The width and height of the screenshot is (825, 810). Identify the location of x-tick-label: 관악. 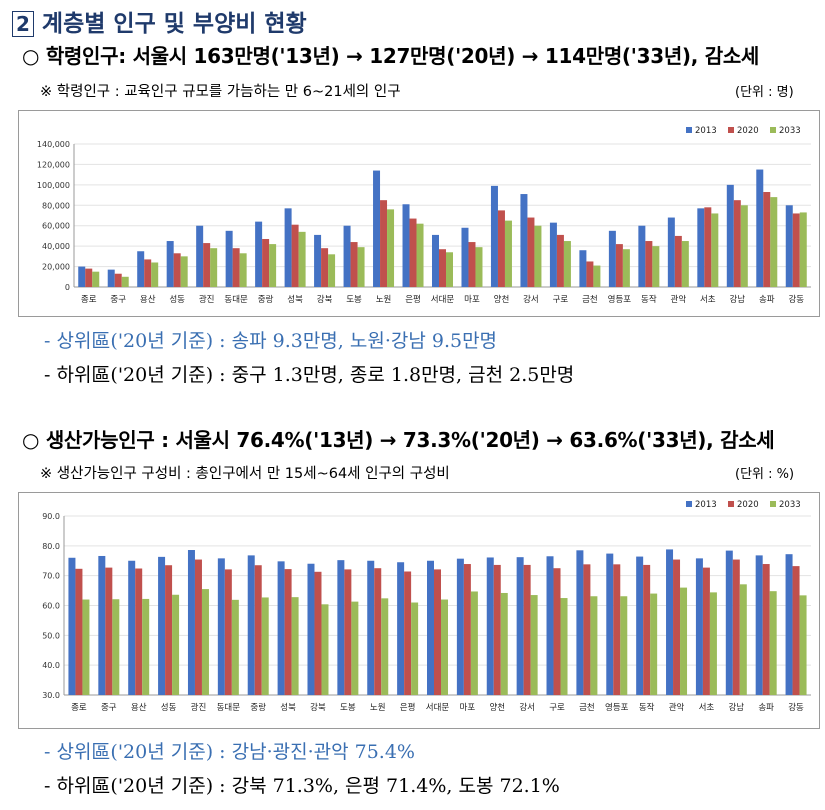
(679, 299).